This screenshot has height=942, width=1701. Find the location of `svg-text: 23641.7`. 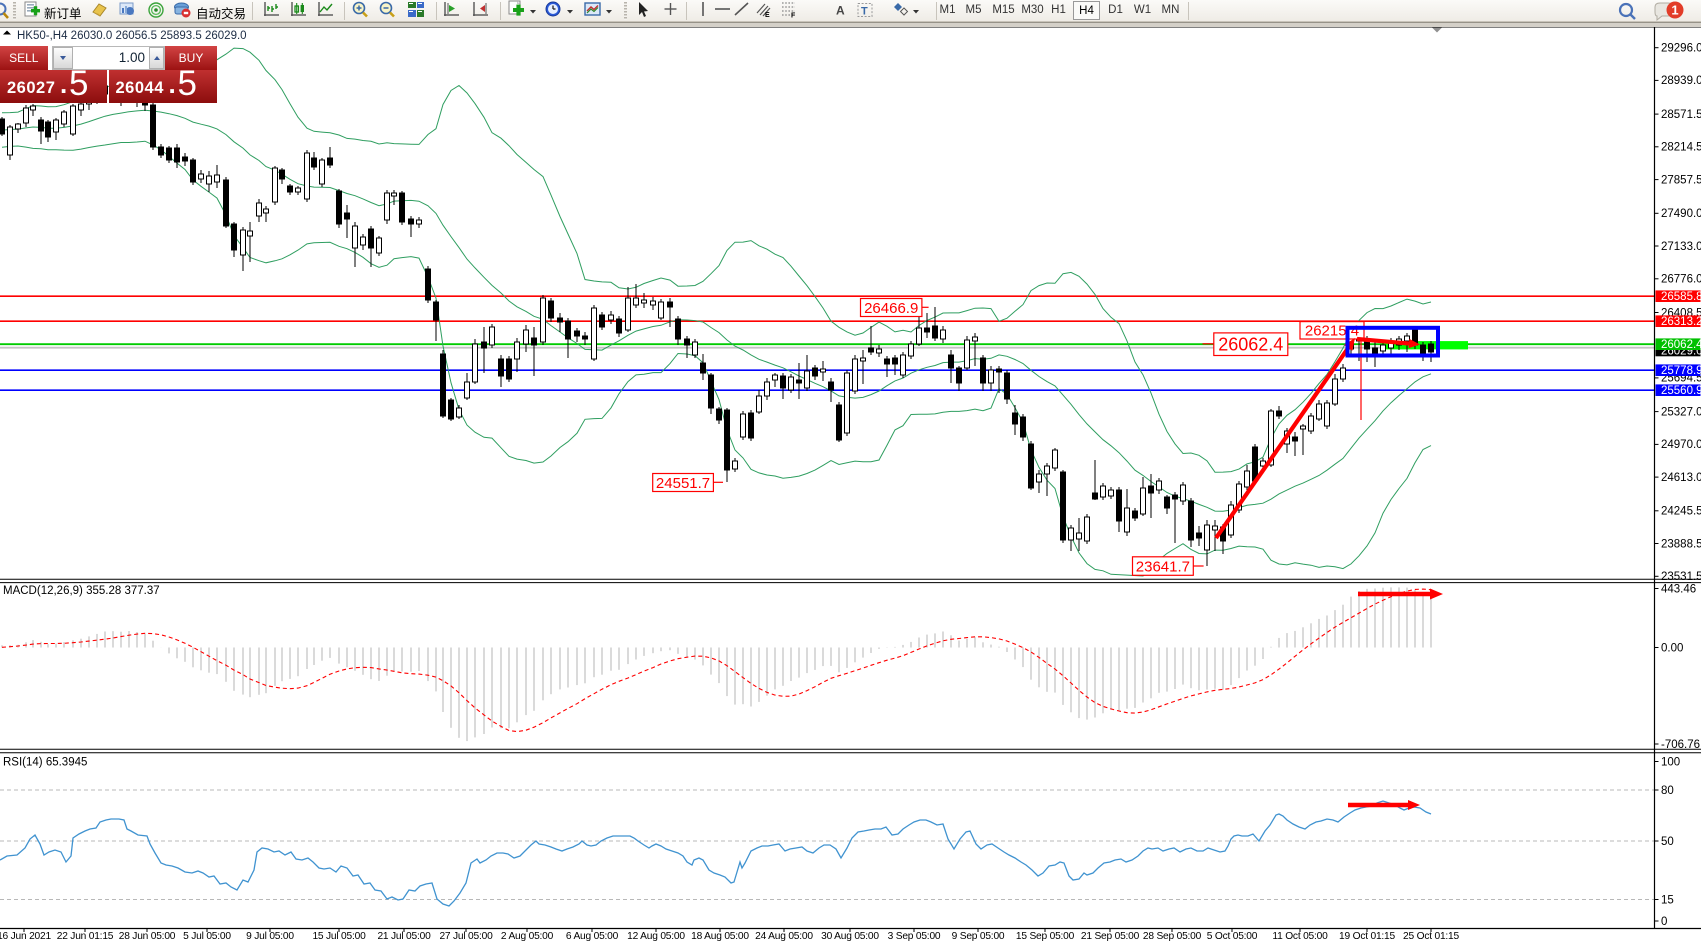

svg-text: 23641.7 is located at coordinates (1163, 566).